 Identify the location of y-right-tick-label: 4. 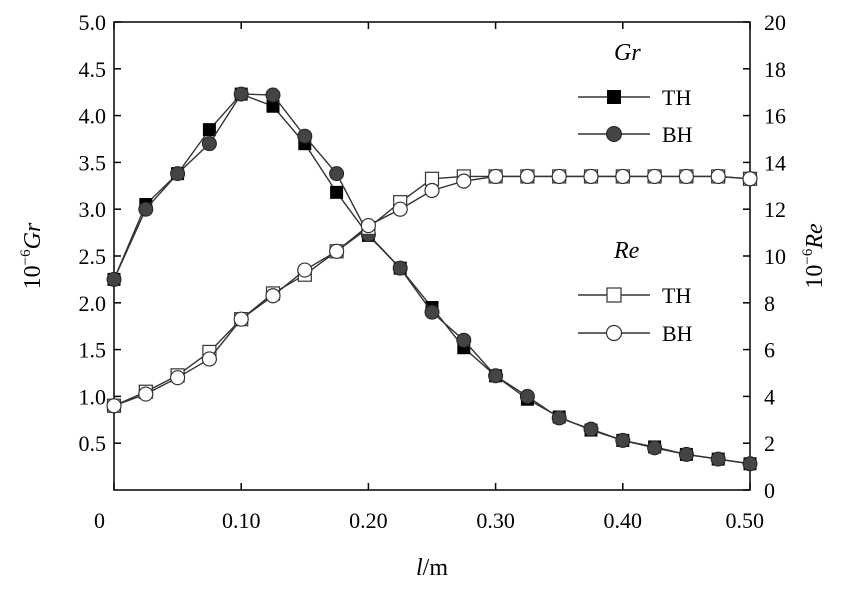
(769, 396).